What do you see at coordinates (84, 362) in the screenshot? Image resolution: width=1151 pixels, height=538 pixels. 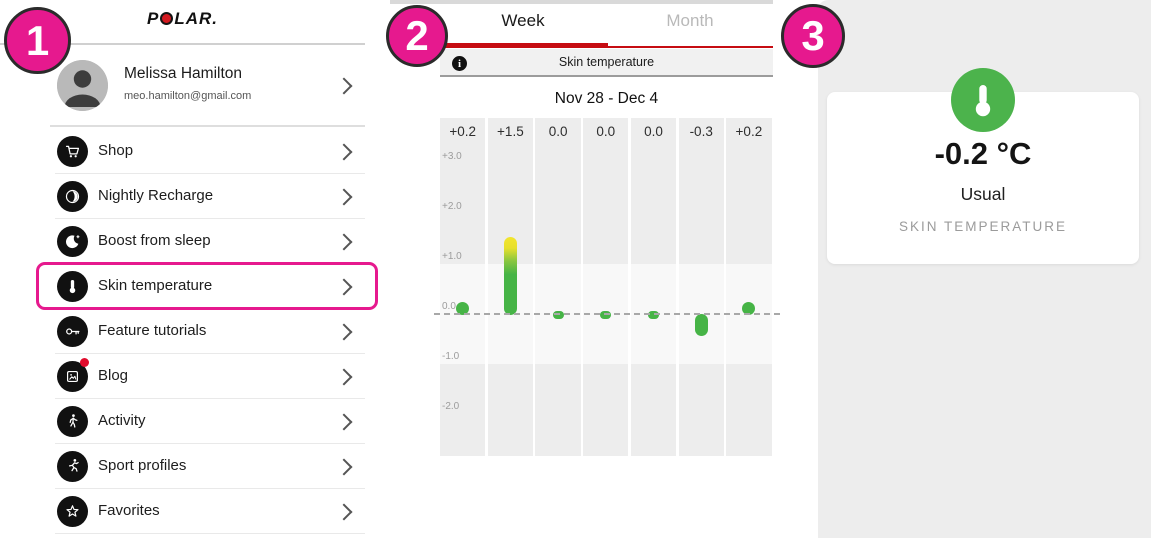 I see `notification-dot` at bounding box center [84, 362].